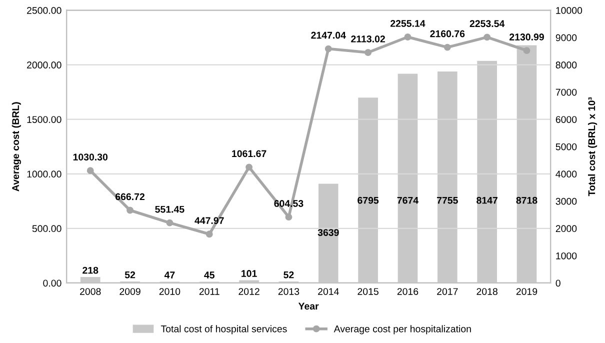 This screenshot has width=605, height=343. I want to click on x-tick-label: 2019, so click(527, 291).